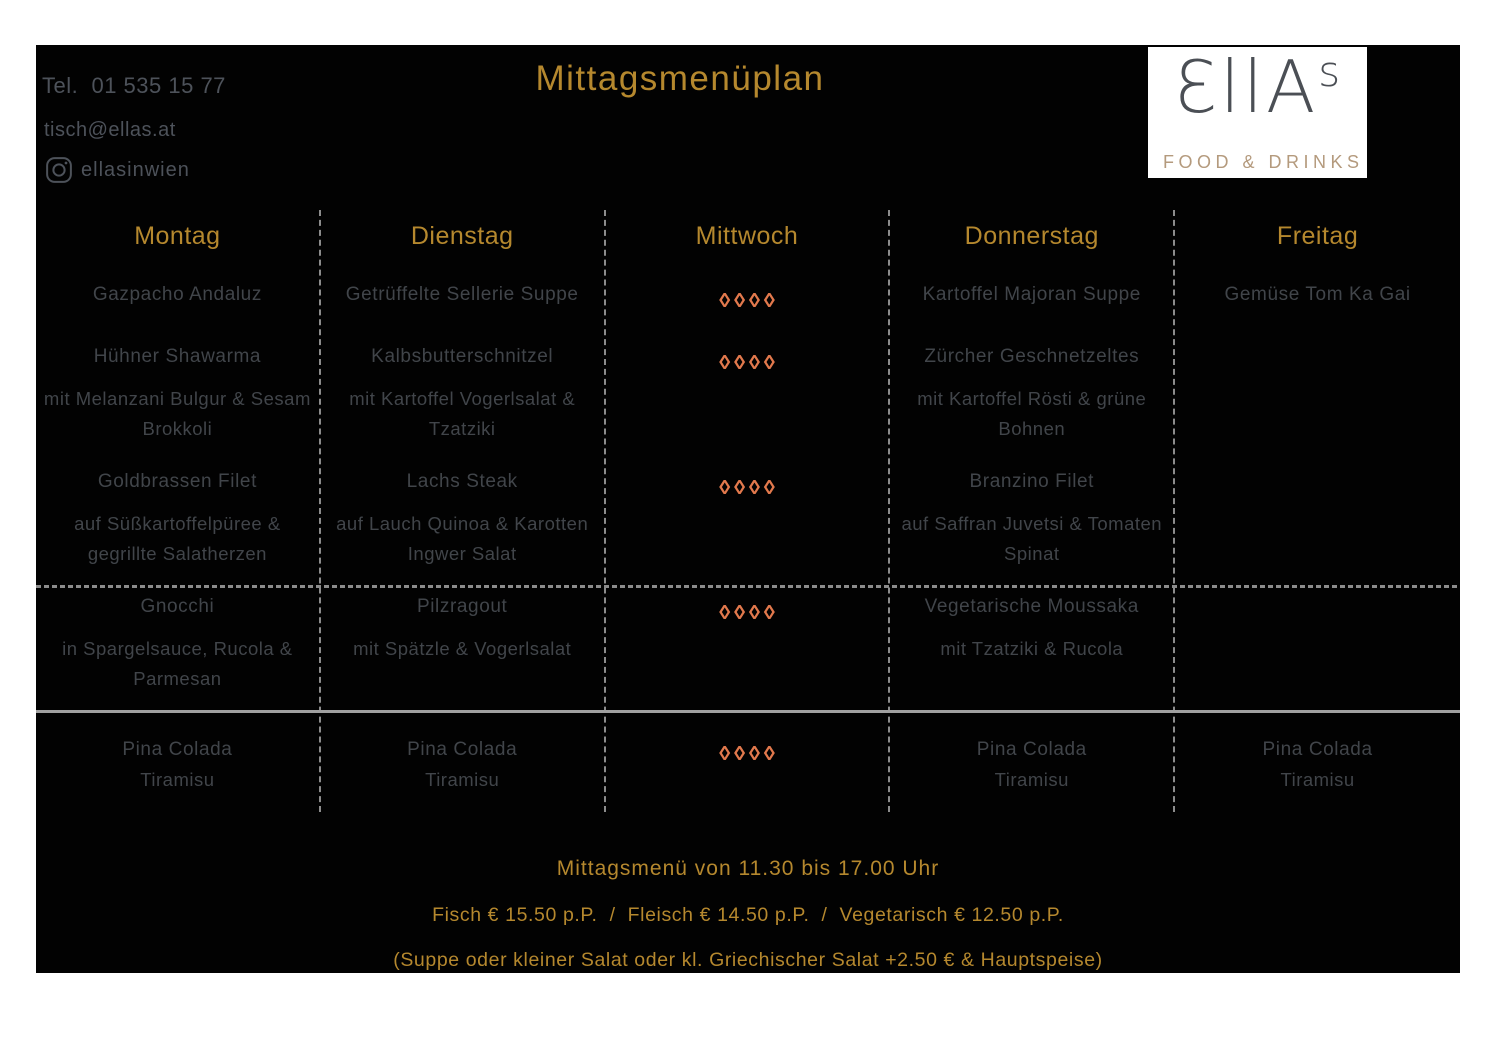 The width and height of the screenshot is (1497, 1058). I want to click on dish-title: Gazpacho Andaluz, so click(177, 294).